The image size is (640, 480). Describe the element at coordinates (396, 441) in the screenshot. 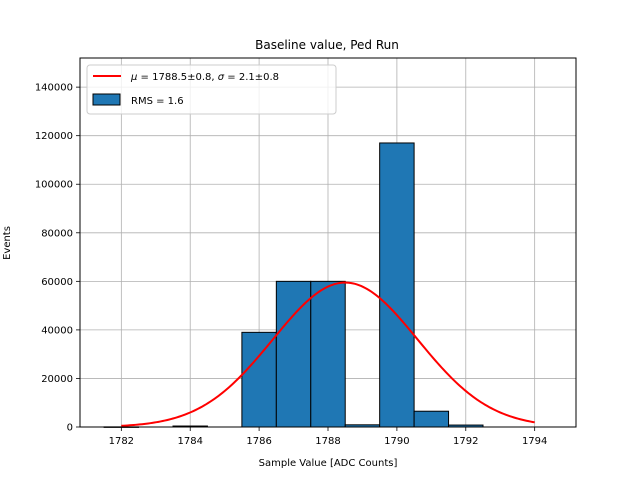

I see `x-tick-label: 1790` at that location.